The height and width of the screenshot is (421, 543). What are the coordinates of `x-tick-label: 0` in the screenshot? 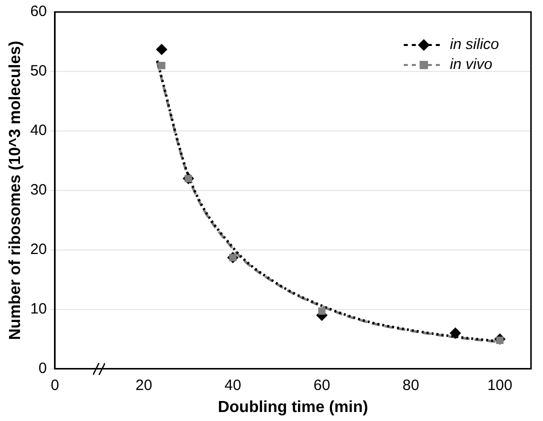 It's located at (55, 385).